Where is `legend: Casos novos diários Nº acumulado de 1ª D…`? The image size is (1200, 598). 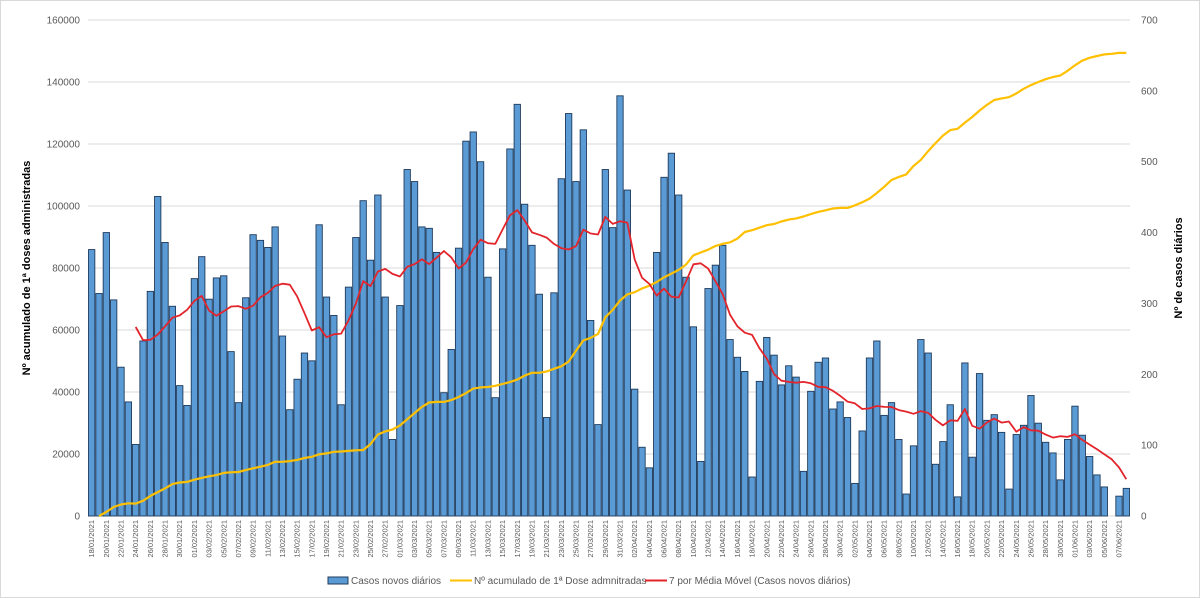 legend: Casos novos diários Nº acumulado de 1ª D… is located at coordinates (589, 581).